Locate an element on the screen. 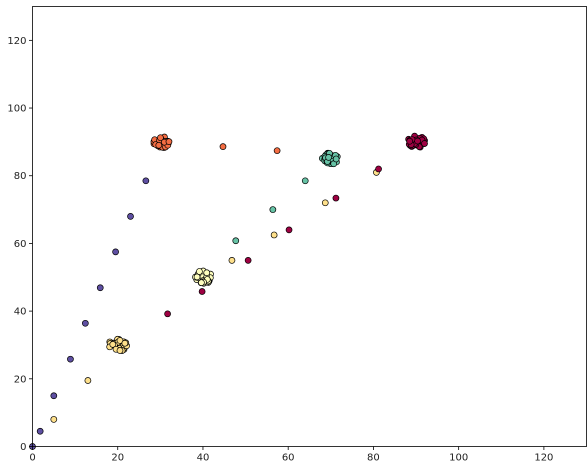 Image resolution: width=587 pixels, height=463 pixels. y-tick-label: 120 is located at coordinates (16, 41).